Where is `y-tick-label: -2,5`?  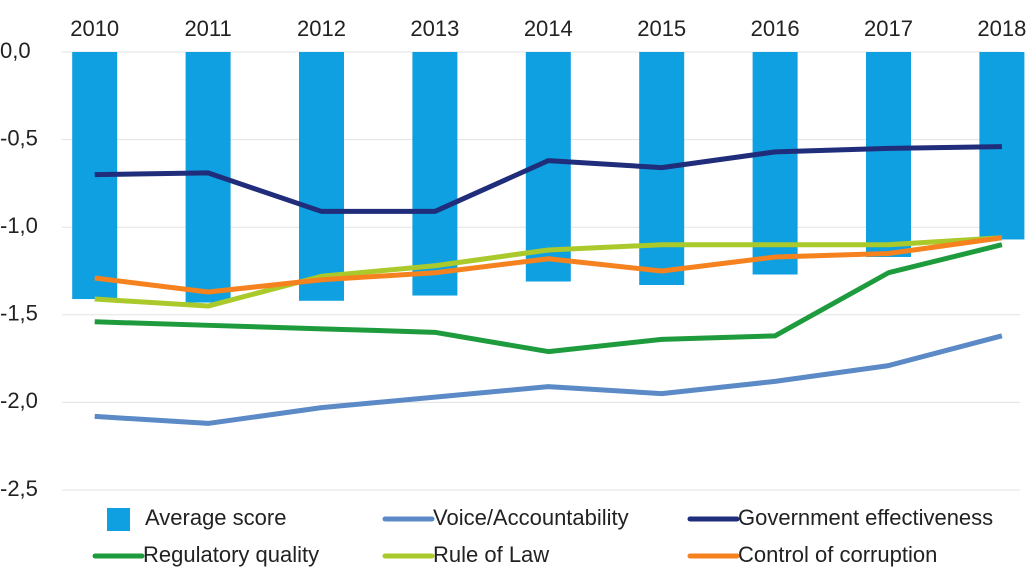 y-tick-label: -2,5 is located at coordinates (19, 488).